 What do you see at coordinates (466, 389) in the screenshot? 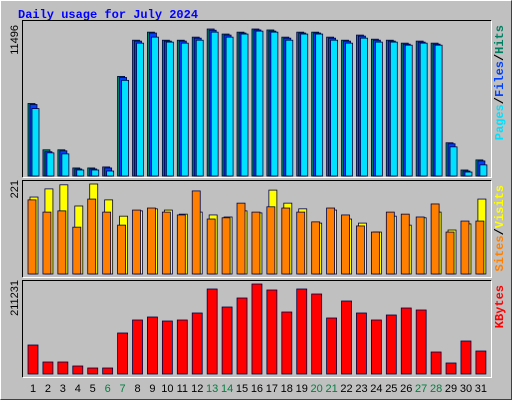
I see `x-tick-label: 30` at bounding box center [466, 389].